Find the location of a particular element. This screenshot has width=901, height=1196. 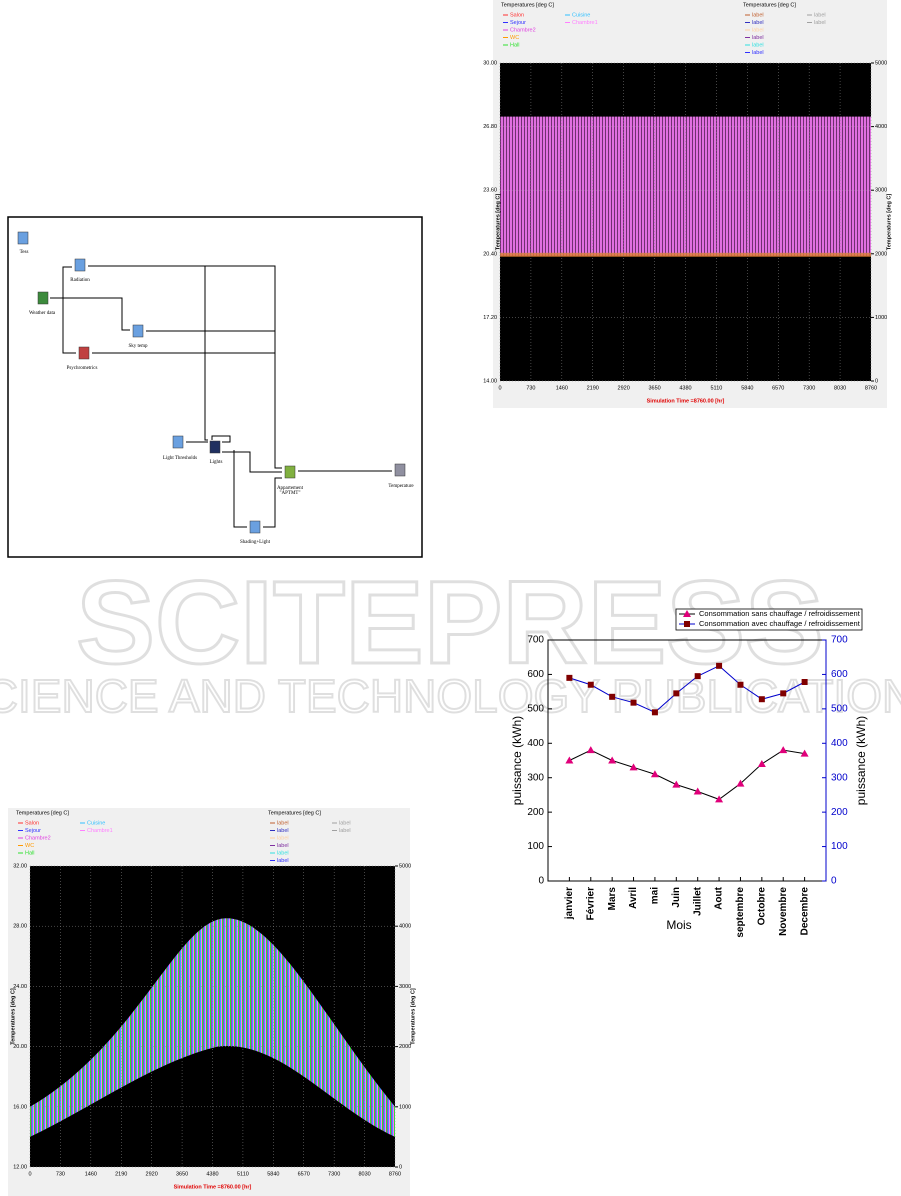

node-label: Sky temp is located at coordinates (138, 346).